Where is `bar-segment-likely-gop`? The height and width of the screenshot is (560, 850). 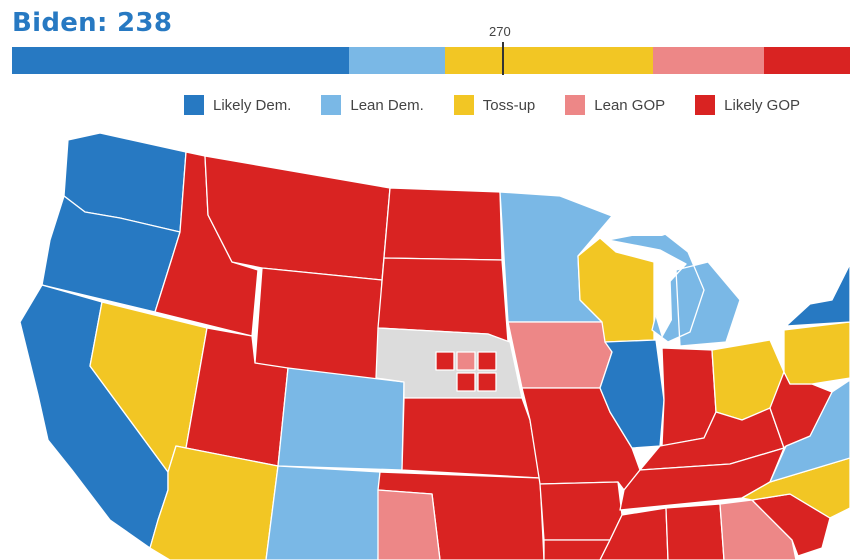 bar-segment-likely-gop is located at coordinates (806, 60).